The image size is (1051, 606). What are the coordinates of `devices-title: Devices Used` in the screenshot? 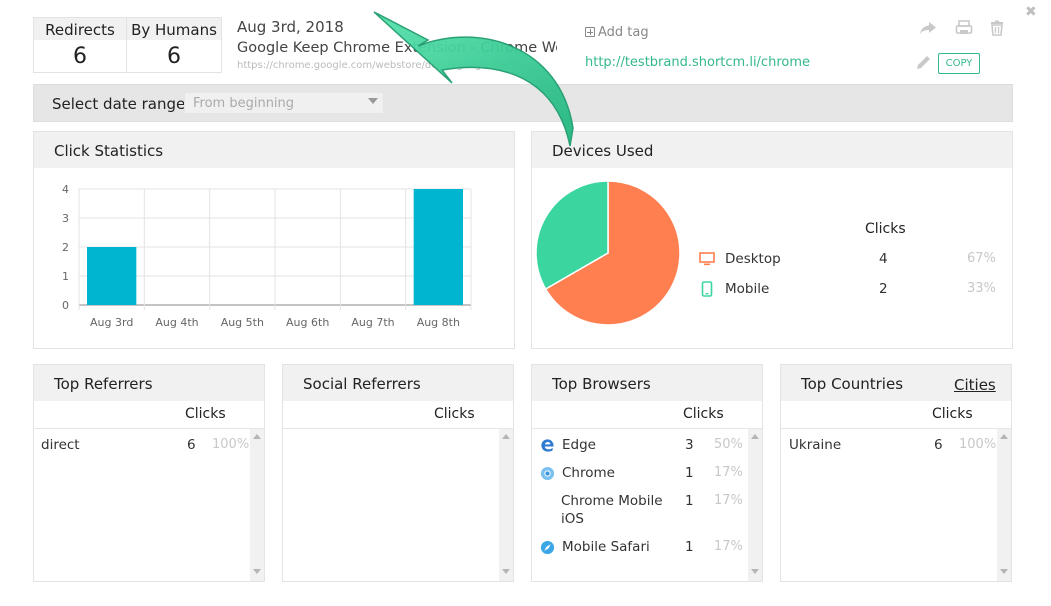 It's located at (772, 150).